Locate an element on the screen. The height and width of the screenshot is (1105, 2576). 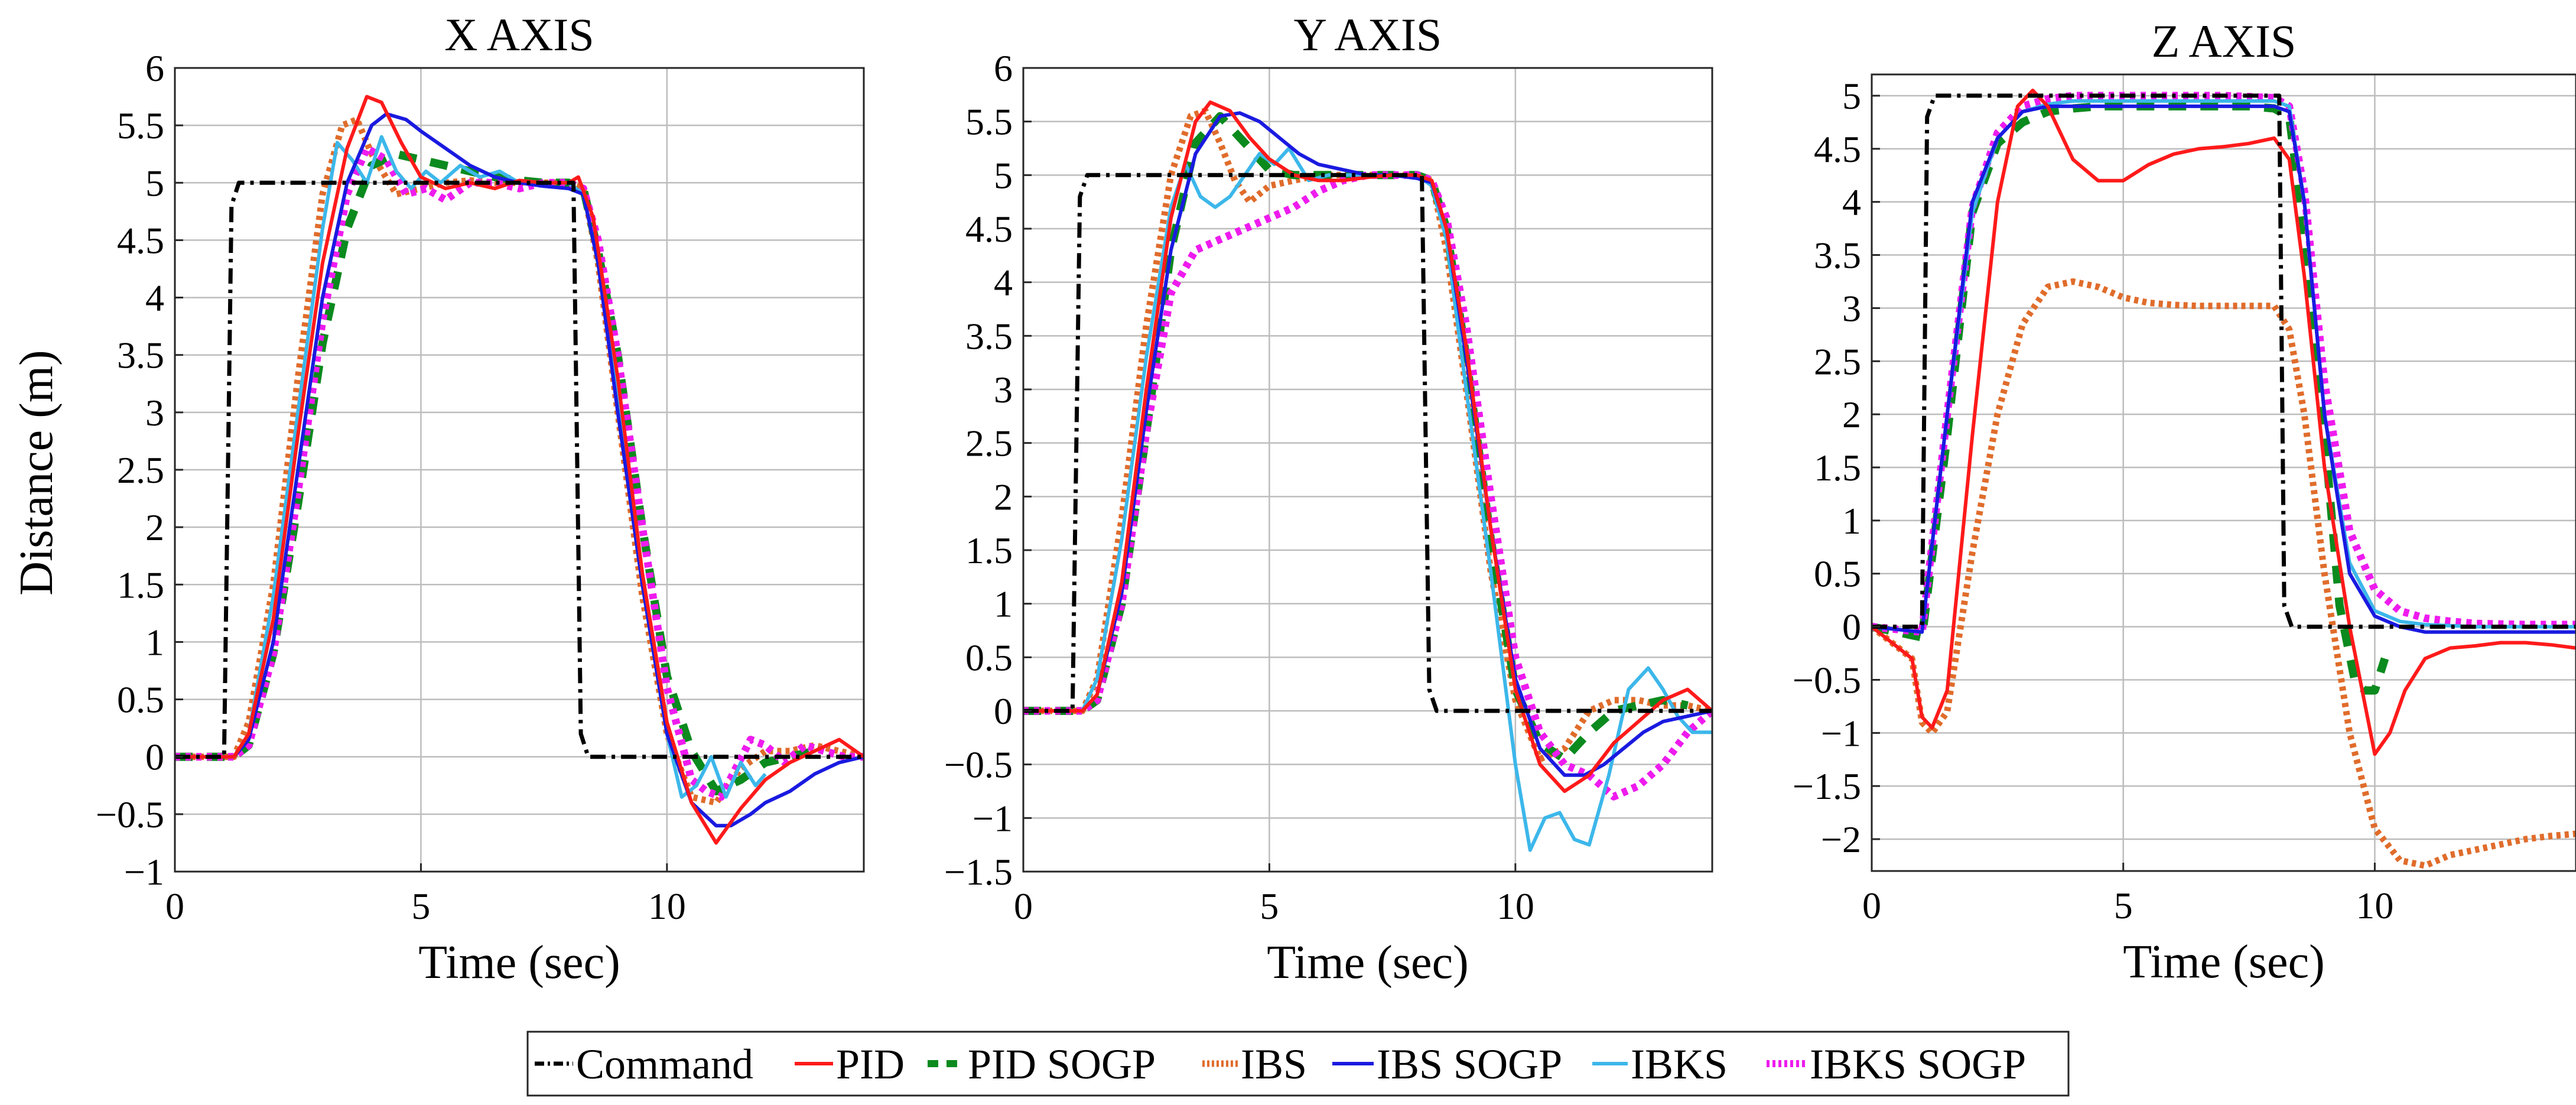
legend-label-command: Command is located at coordinates (664, 1064).